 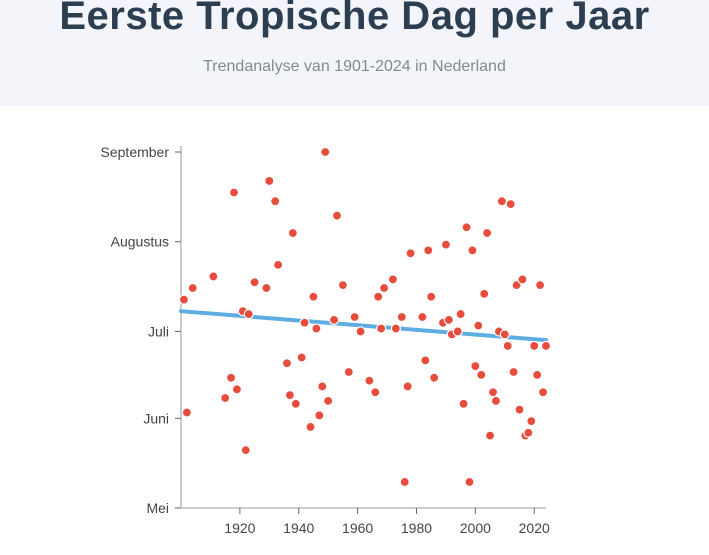 What do you see at coordinates (354, 66) in the screenshot?
I see `page-subtitle: Trendanalyse van 1901-2024 in Nederland` at bounding box center [354, 66].